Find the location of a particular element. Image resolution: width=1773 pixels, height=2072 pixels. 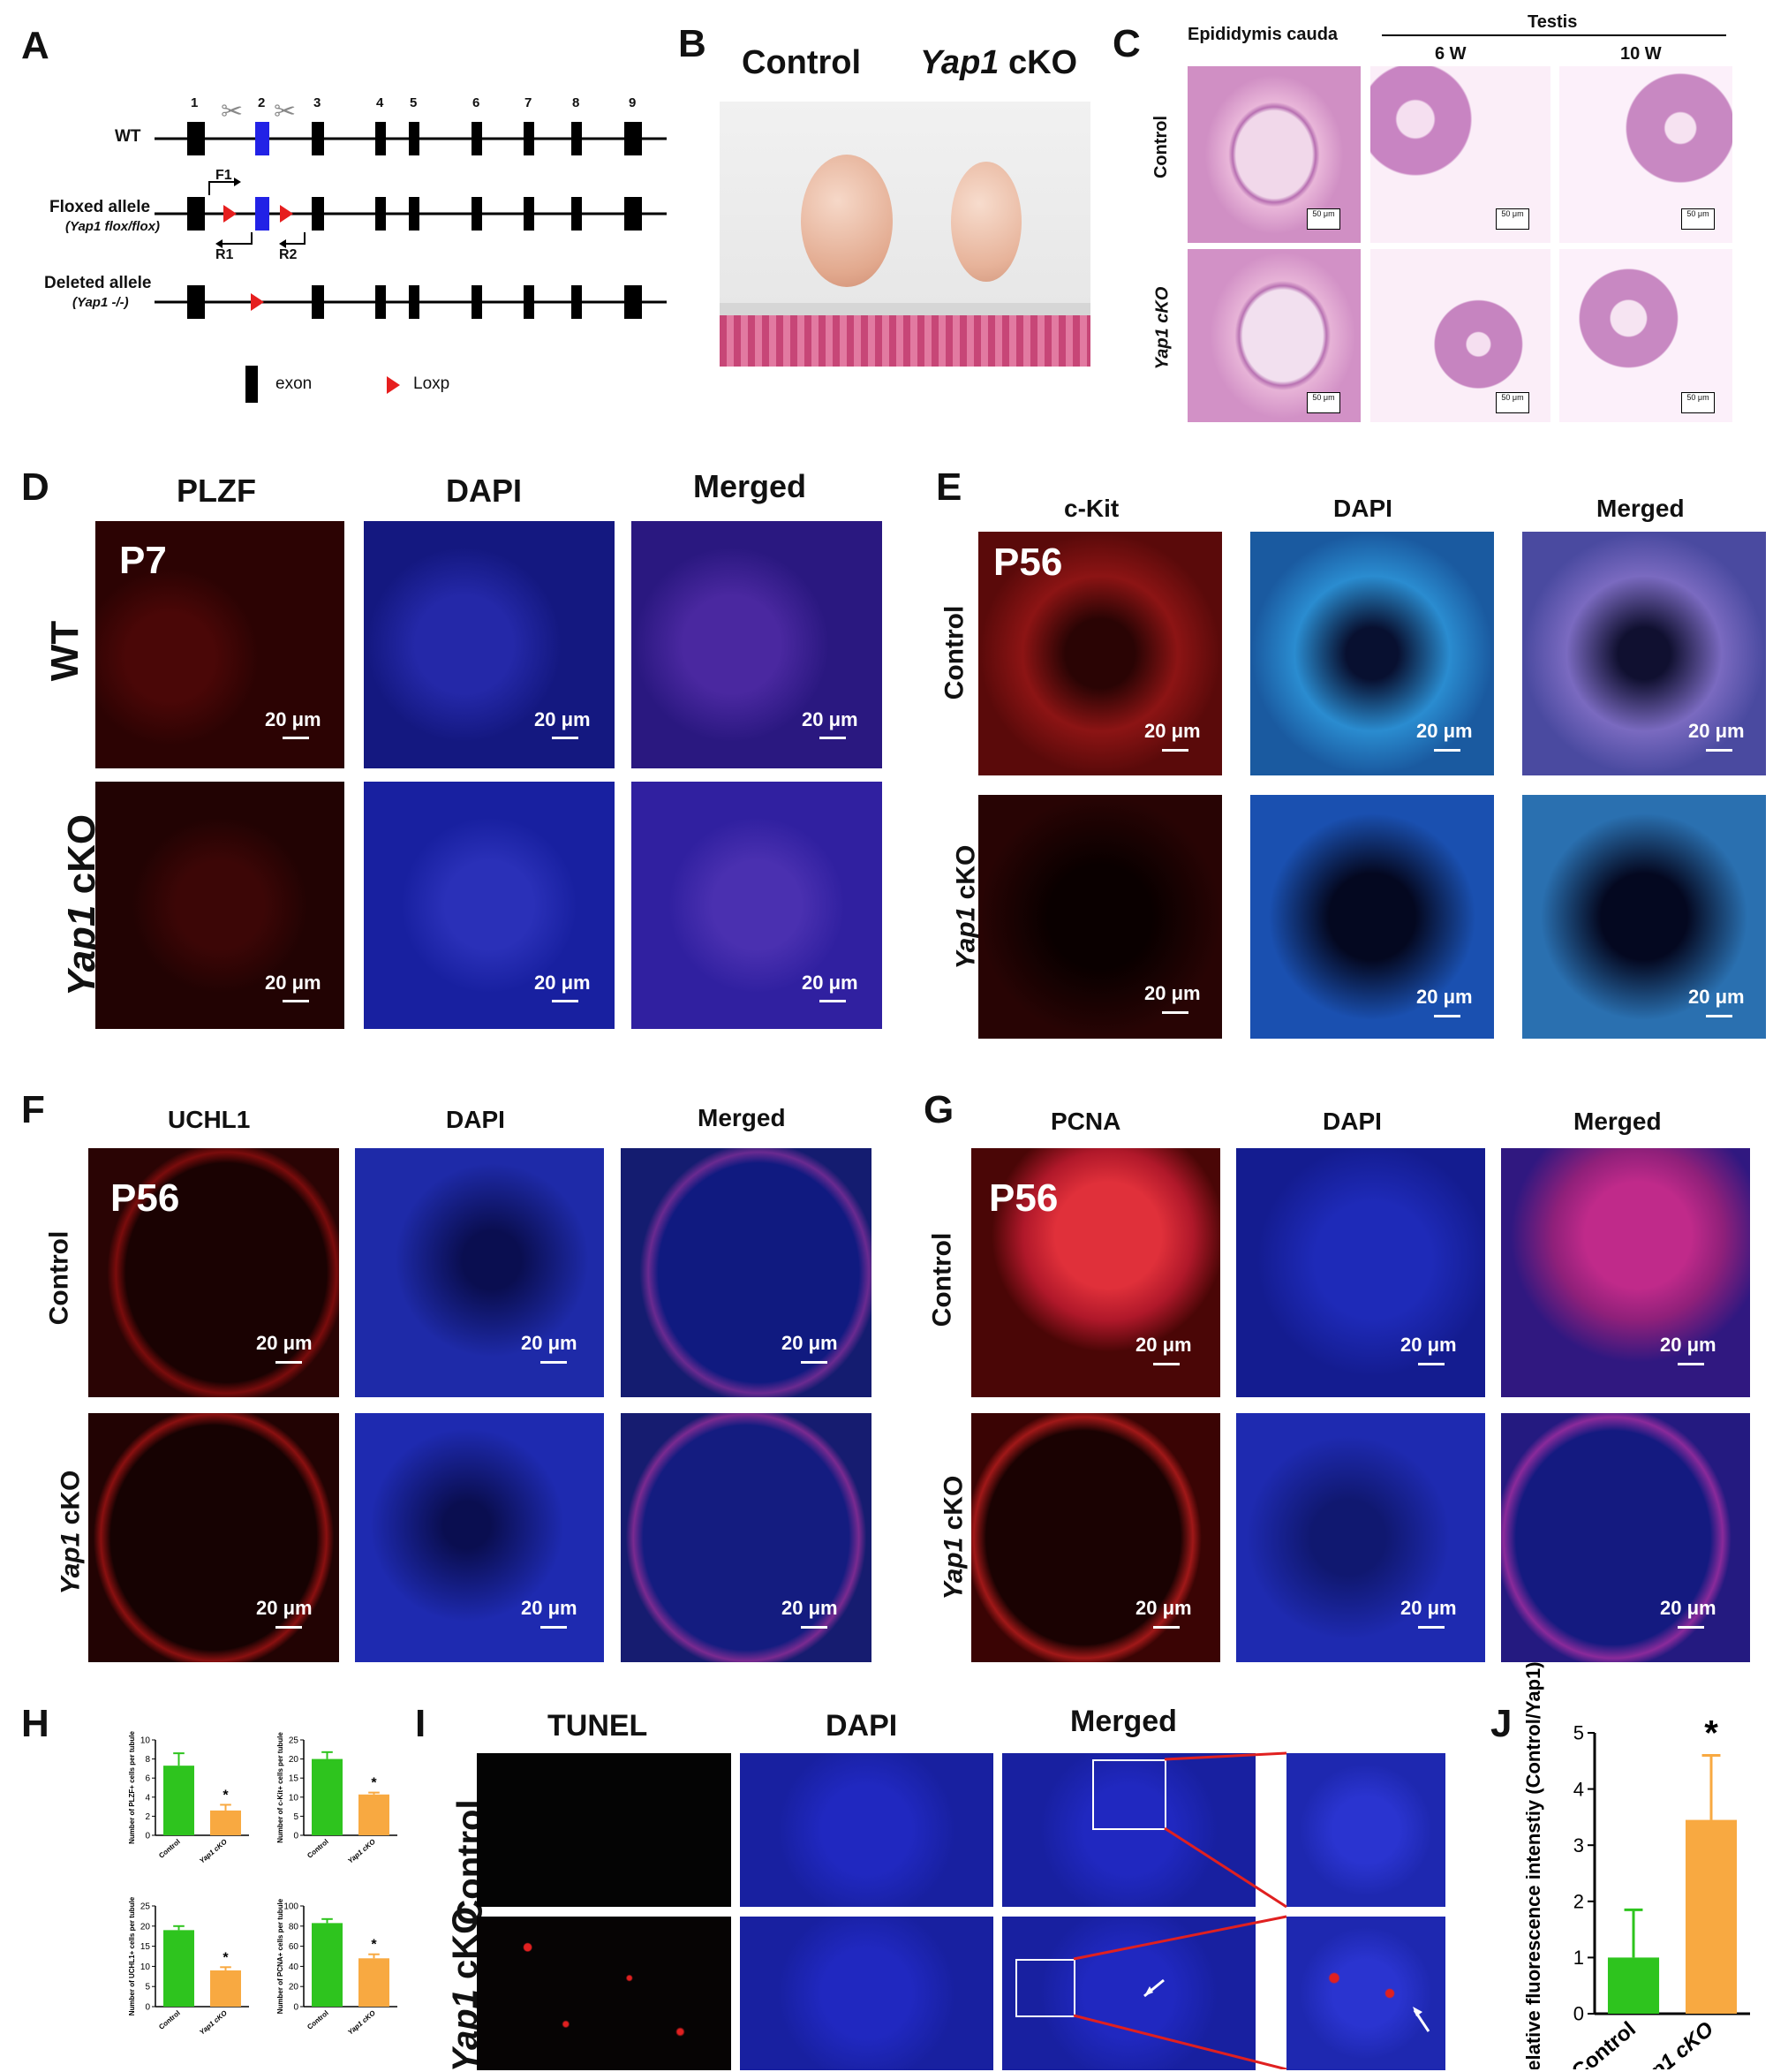

panel-f-header-uchl1: UCHL1 is located at coordinates (209, 1119).